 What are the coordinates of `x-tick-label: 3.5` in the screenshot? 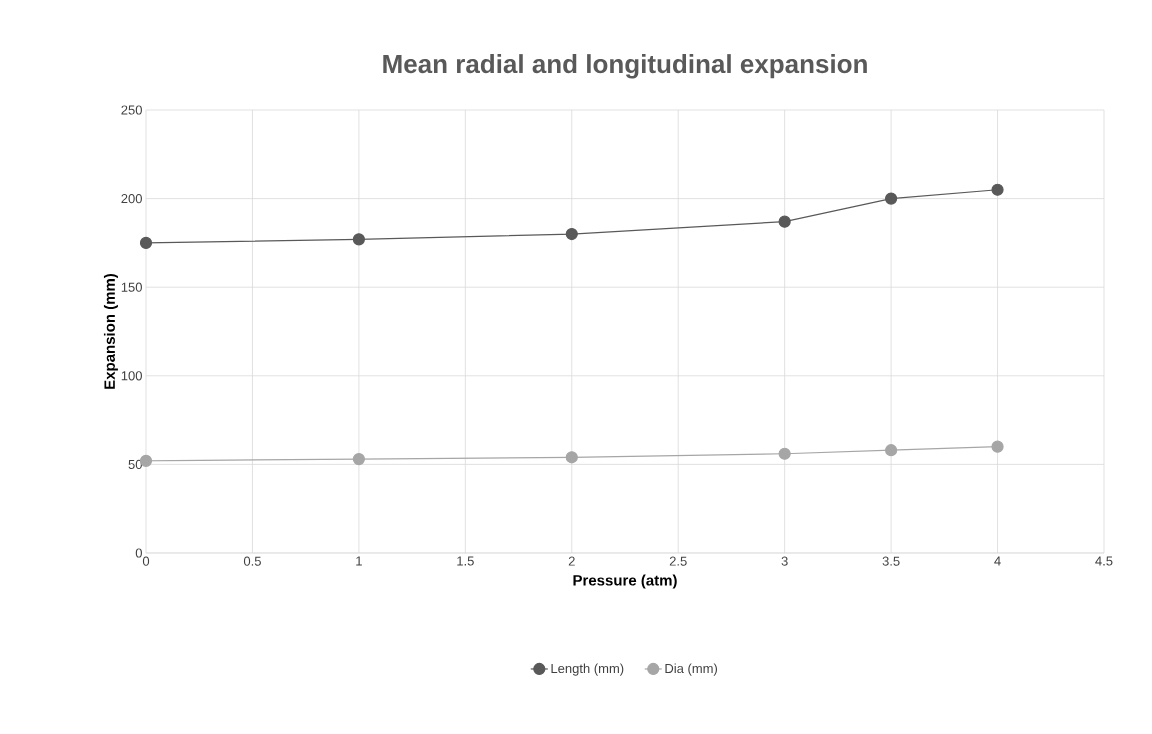 It's located at (891, 561).